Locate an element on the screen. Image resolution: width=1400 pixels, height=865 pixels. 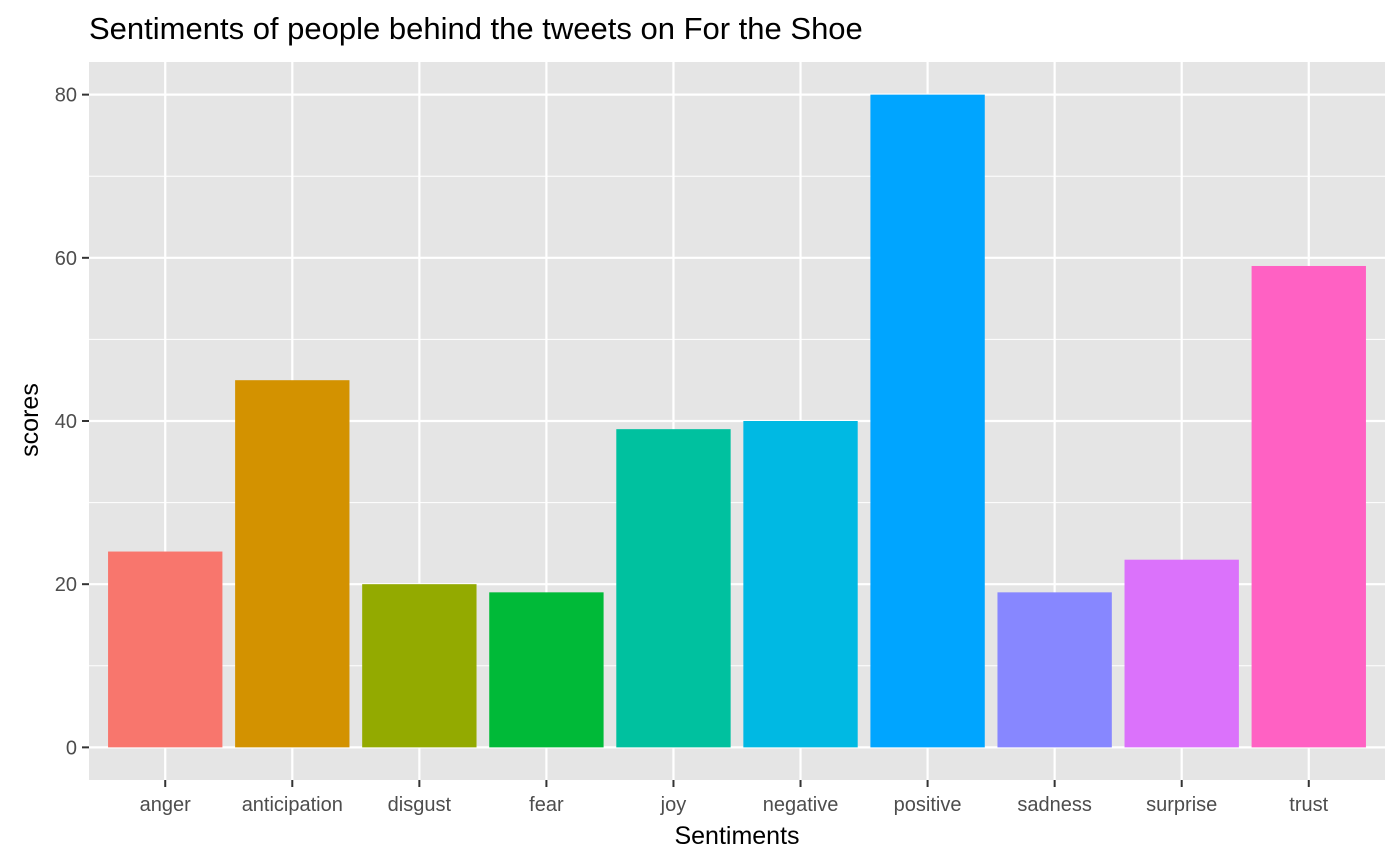
x-tick-label: negative is located at coordinates (801, 805).